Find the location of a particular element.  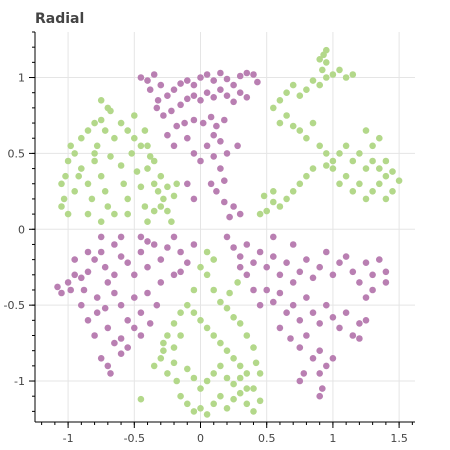

x-tick-label: 0.5 is located at coordinates (267, 438).